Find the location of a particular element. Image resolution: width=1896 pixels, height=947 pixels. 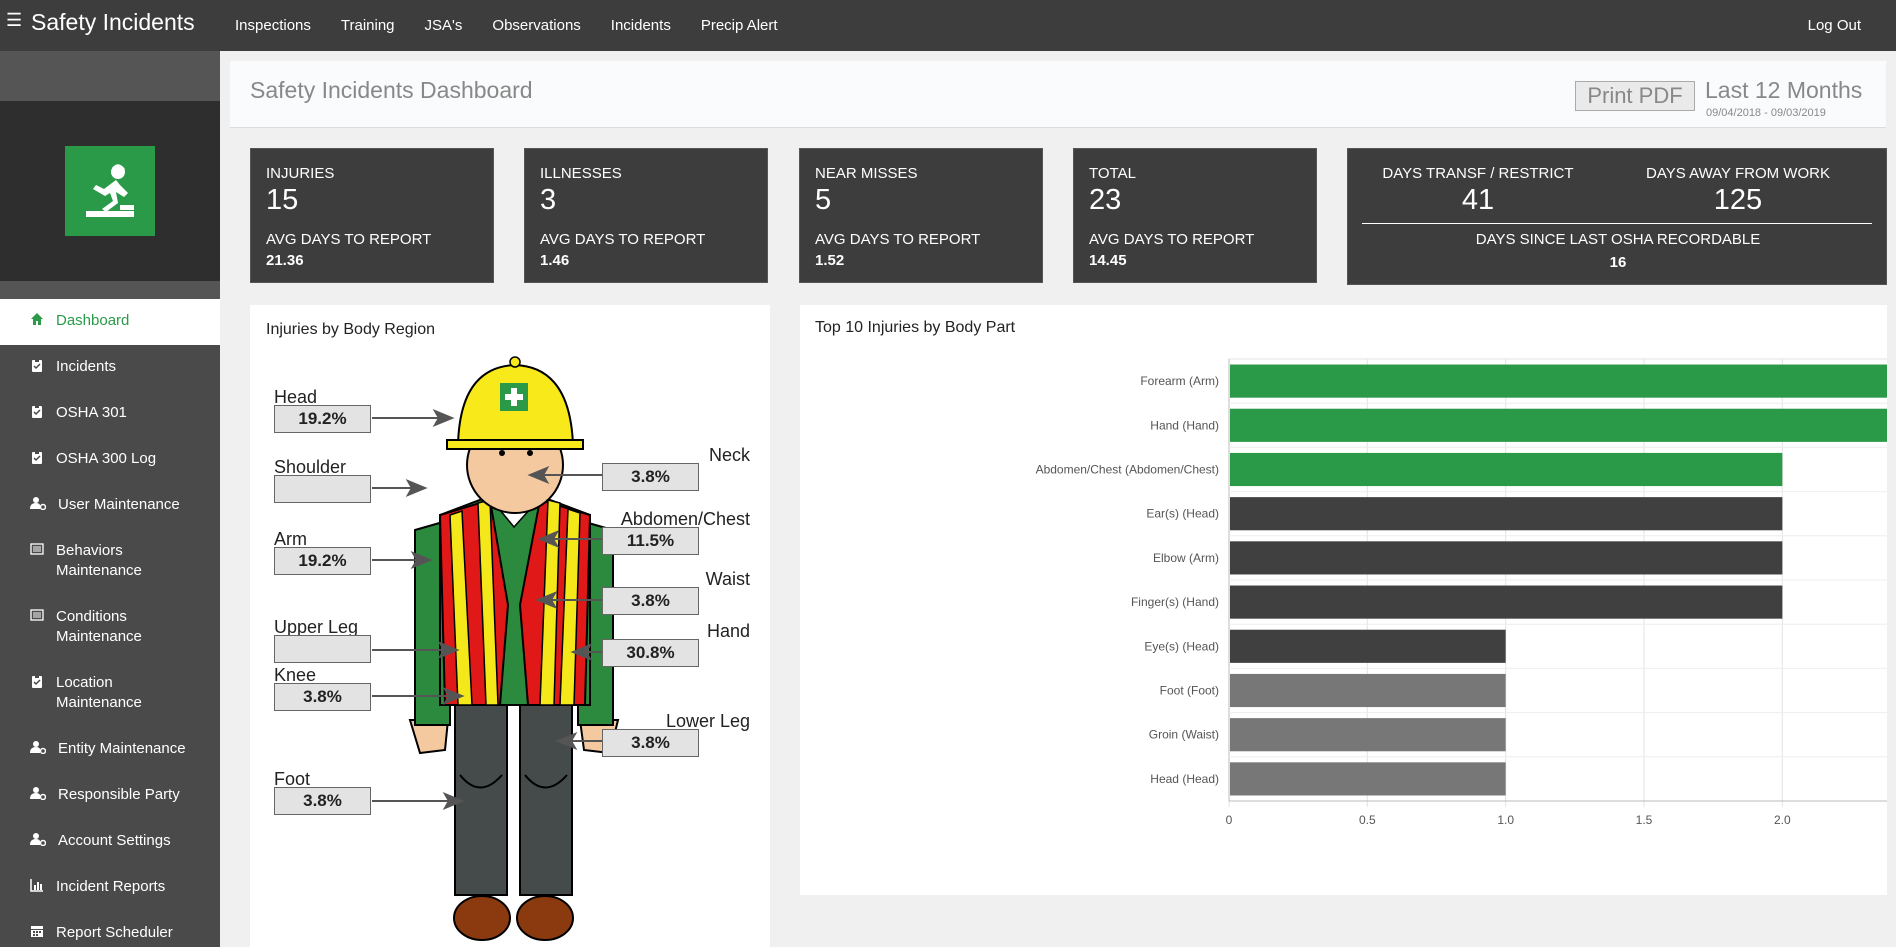

nav-jsas: JSA's is located at coordinates (443, 25).